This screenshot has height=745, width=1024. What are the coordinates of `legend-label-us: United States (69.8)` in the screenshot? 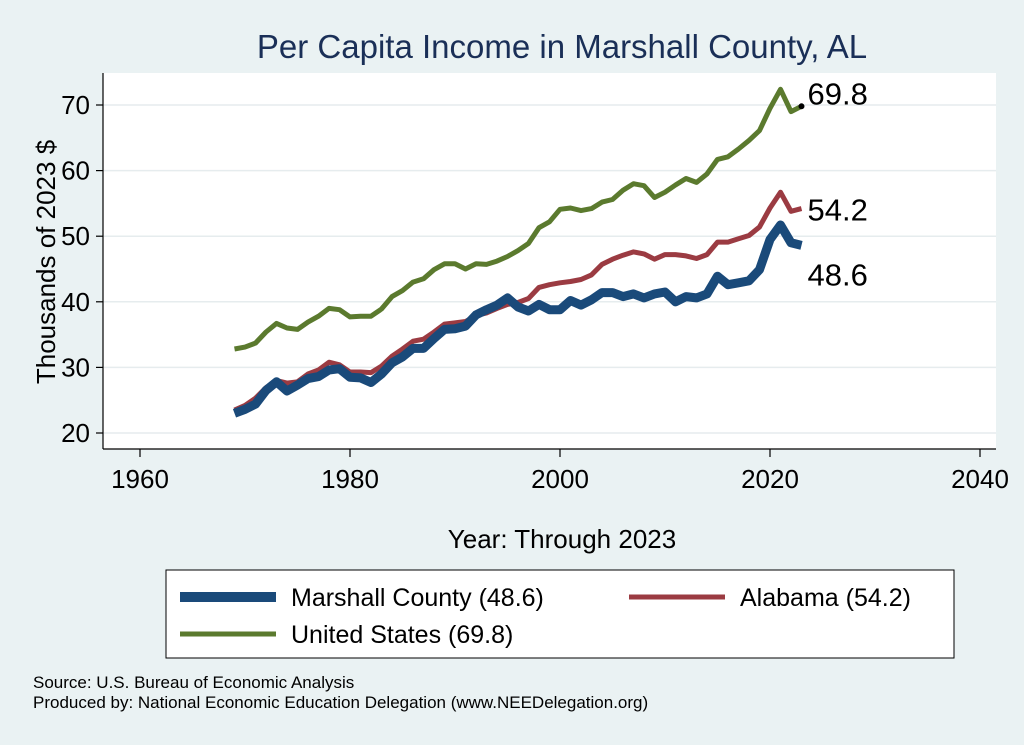 It's located at (402, 635).